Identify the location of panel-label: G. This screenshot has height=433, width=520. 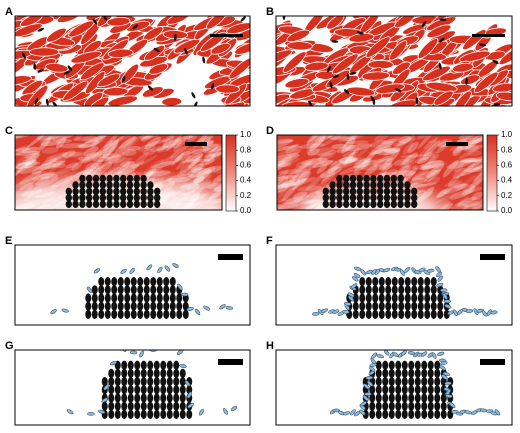
(9, 346).